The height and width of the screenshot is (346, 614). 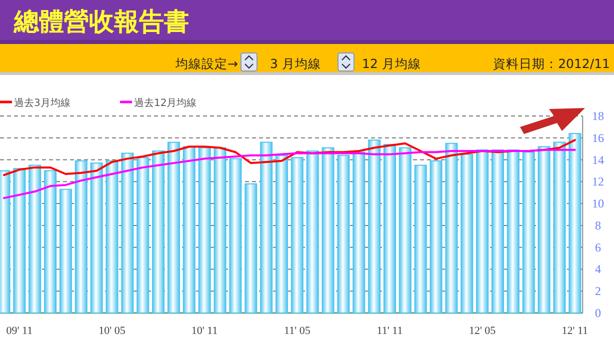 I want to click on text: 3 月均線, so click(x=295, y=63).